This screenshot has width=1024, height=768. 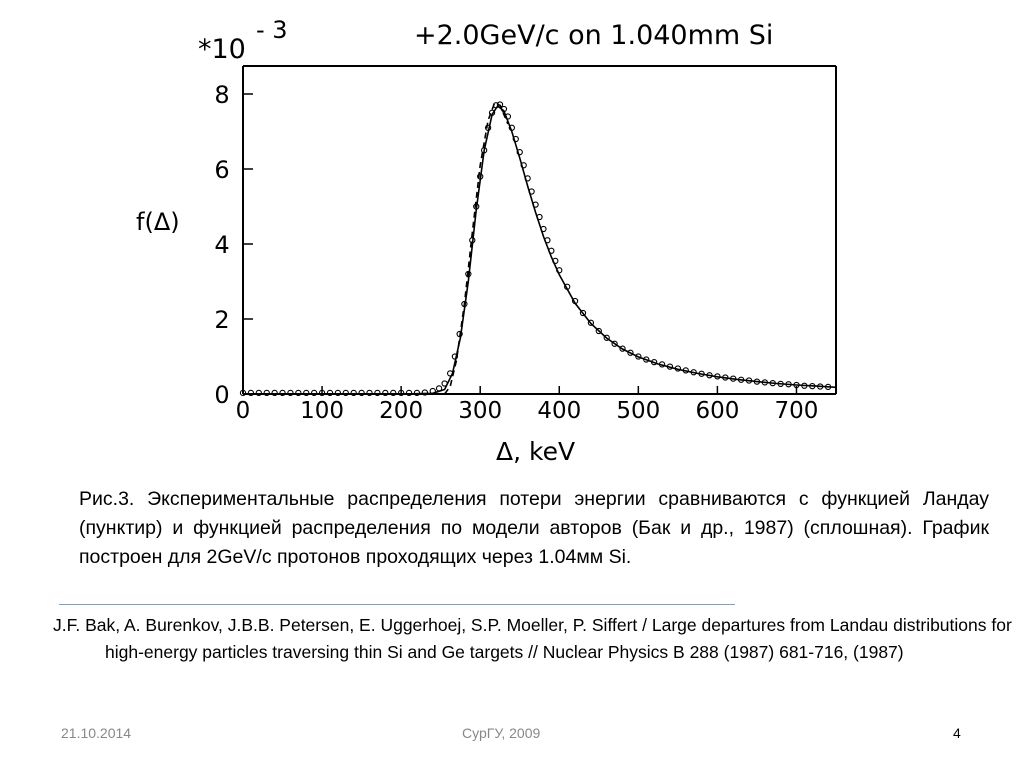 What do you see at coordinates (527, 405) in the screenshot?
I see `x-ticks: 0 100 200 300 400 500 600 700` at bounding box center [527, 405].